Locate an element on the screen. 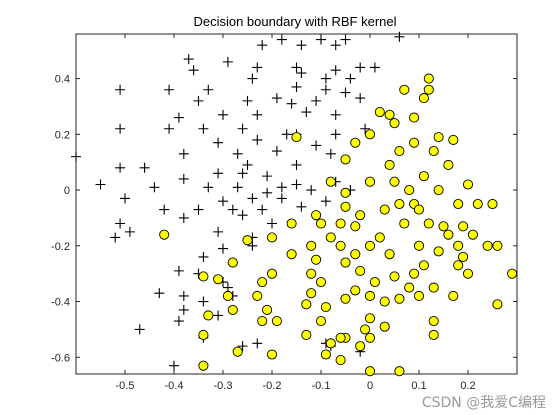 This screenshot has height=415, width=560. x-tick-label: -0.4 is located at coordinates (174, 386).